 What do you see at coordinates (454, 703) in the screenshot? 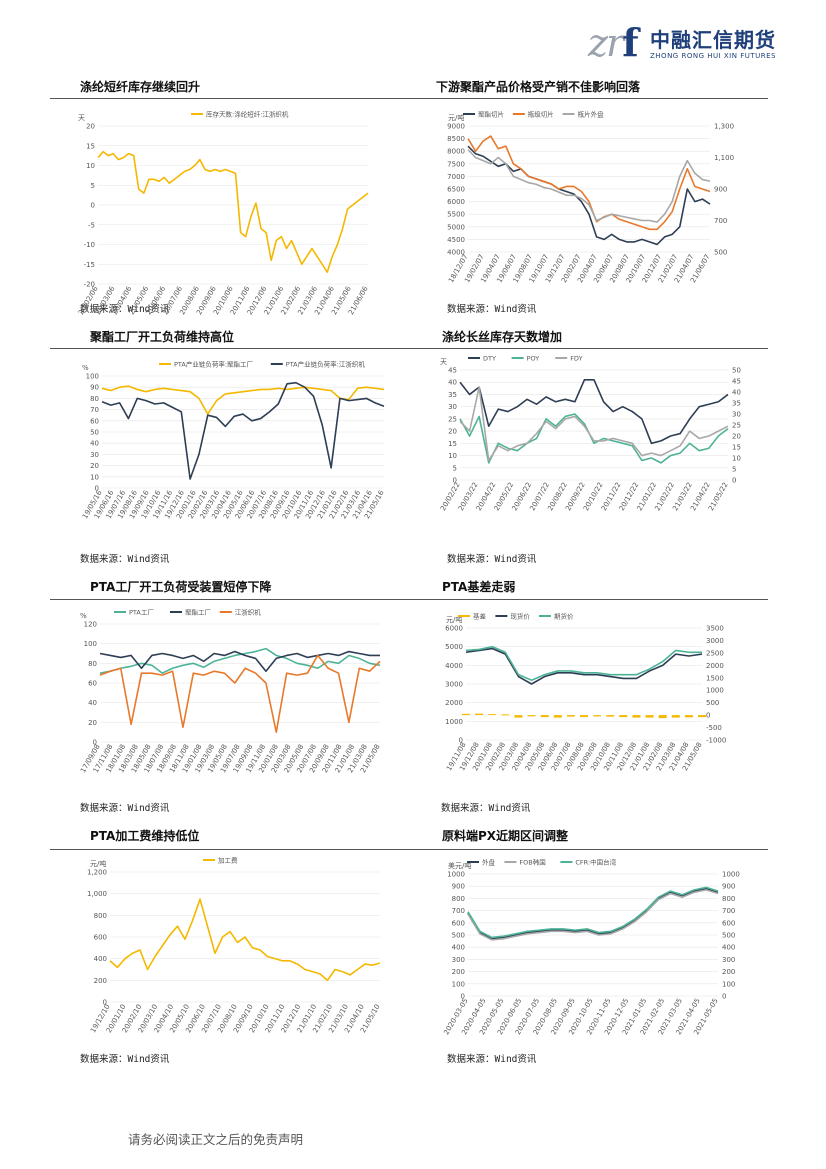
I see `y-tick-label: 2000` at bounding box center [454, 703].